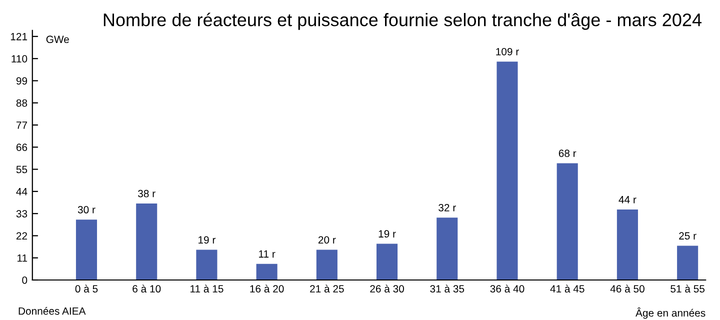 The width and height of the screenshot is (720, 320). Describe the element at coordinates (22, 192) in the screenshot. I see `y-tick-label: 44` at that location.